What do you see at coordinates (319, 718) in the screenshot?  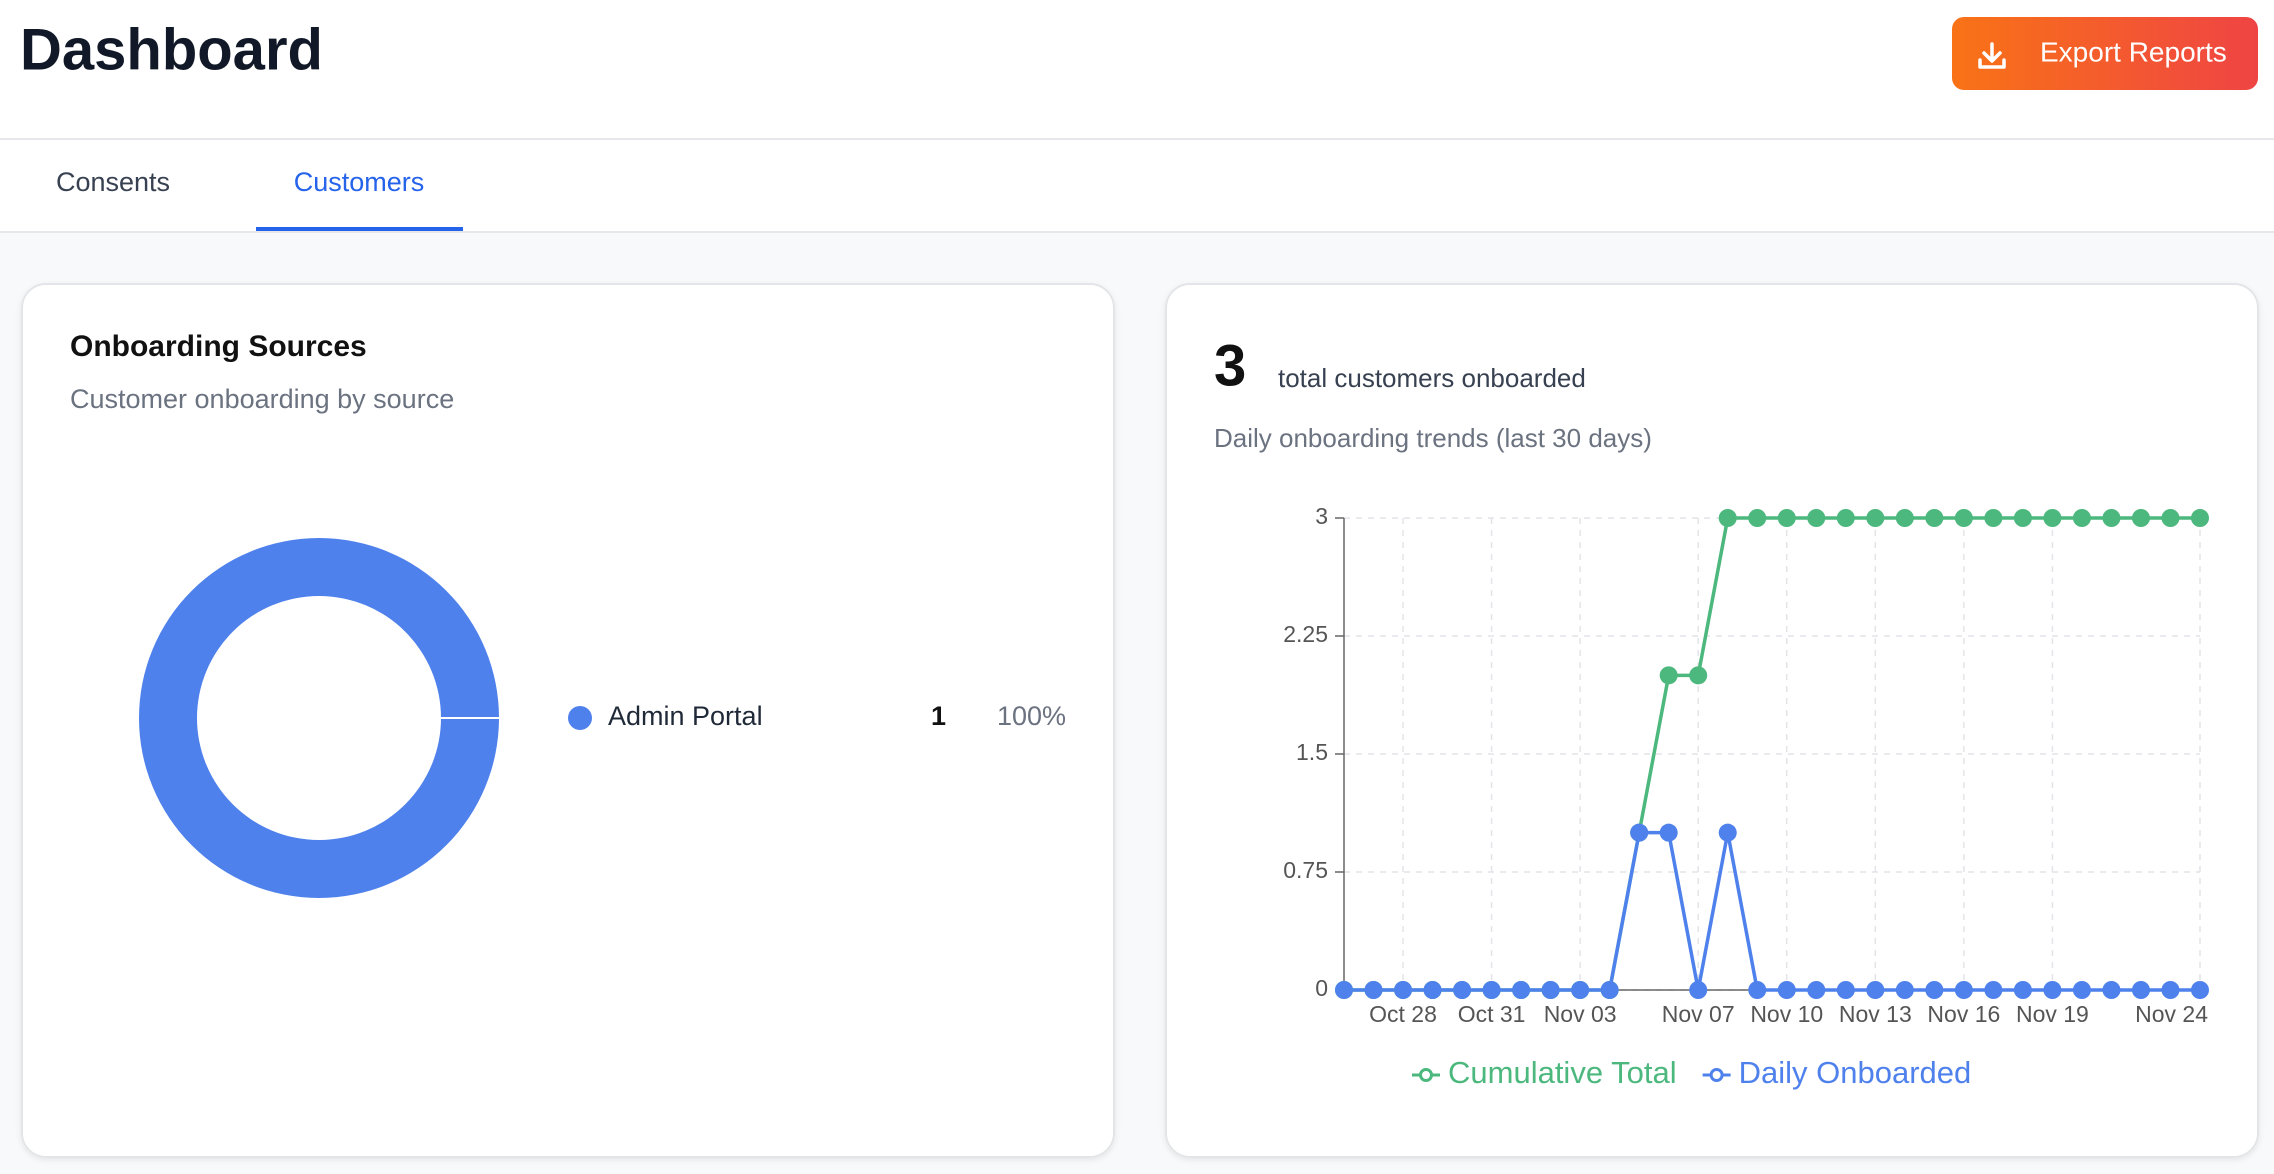 I see `donut-segment` at bounding box center [319, 718].